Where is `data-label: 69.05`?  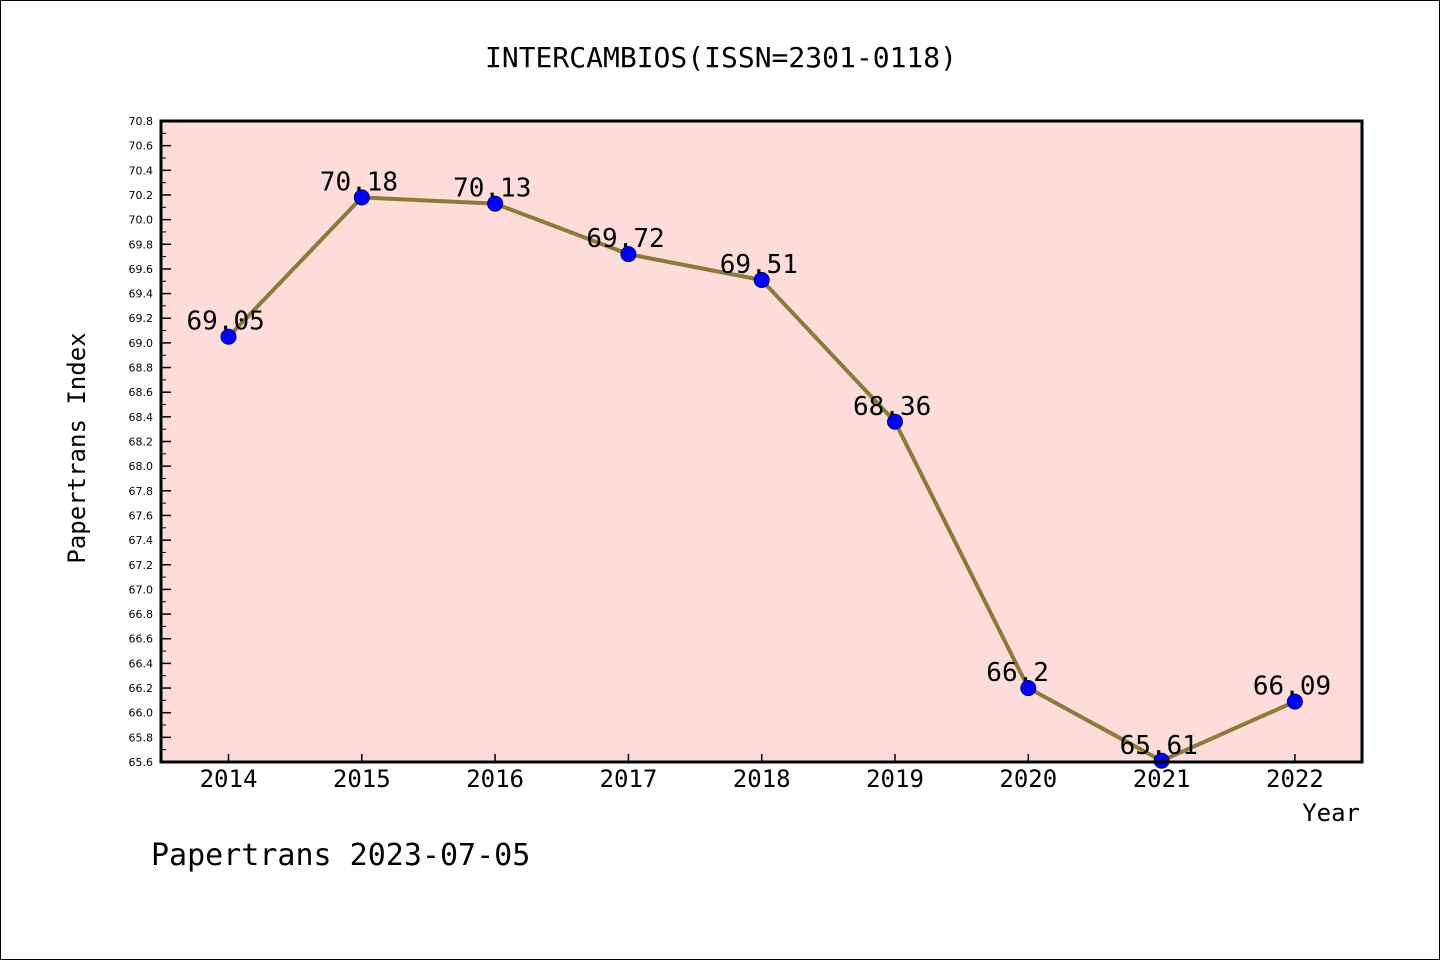
data-label: 69.05 is located at coordinates (226, 322).